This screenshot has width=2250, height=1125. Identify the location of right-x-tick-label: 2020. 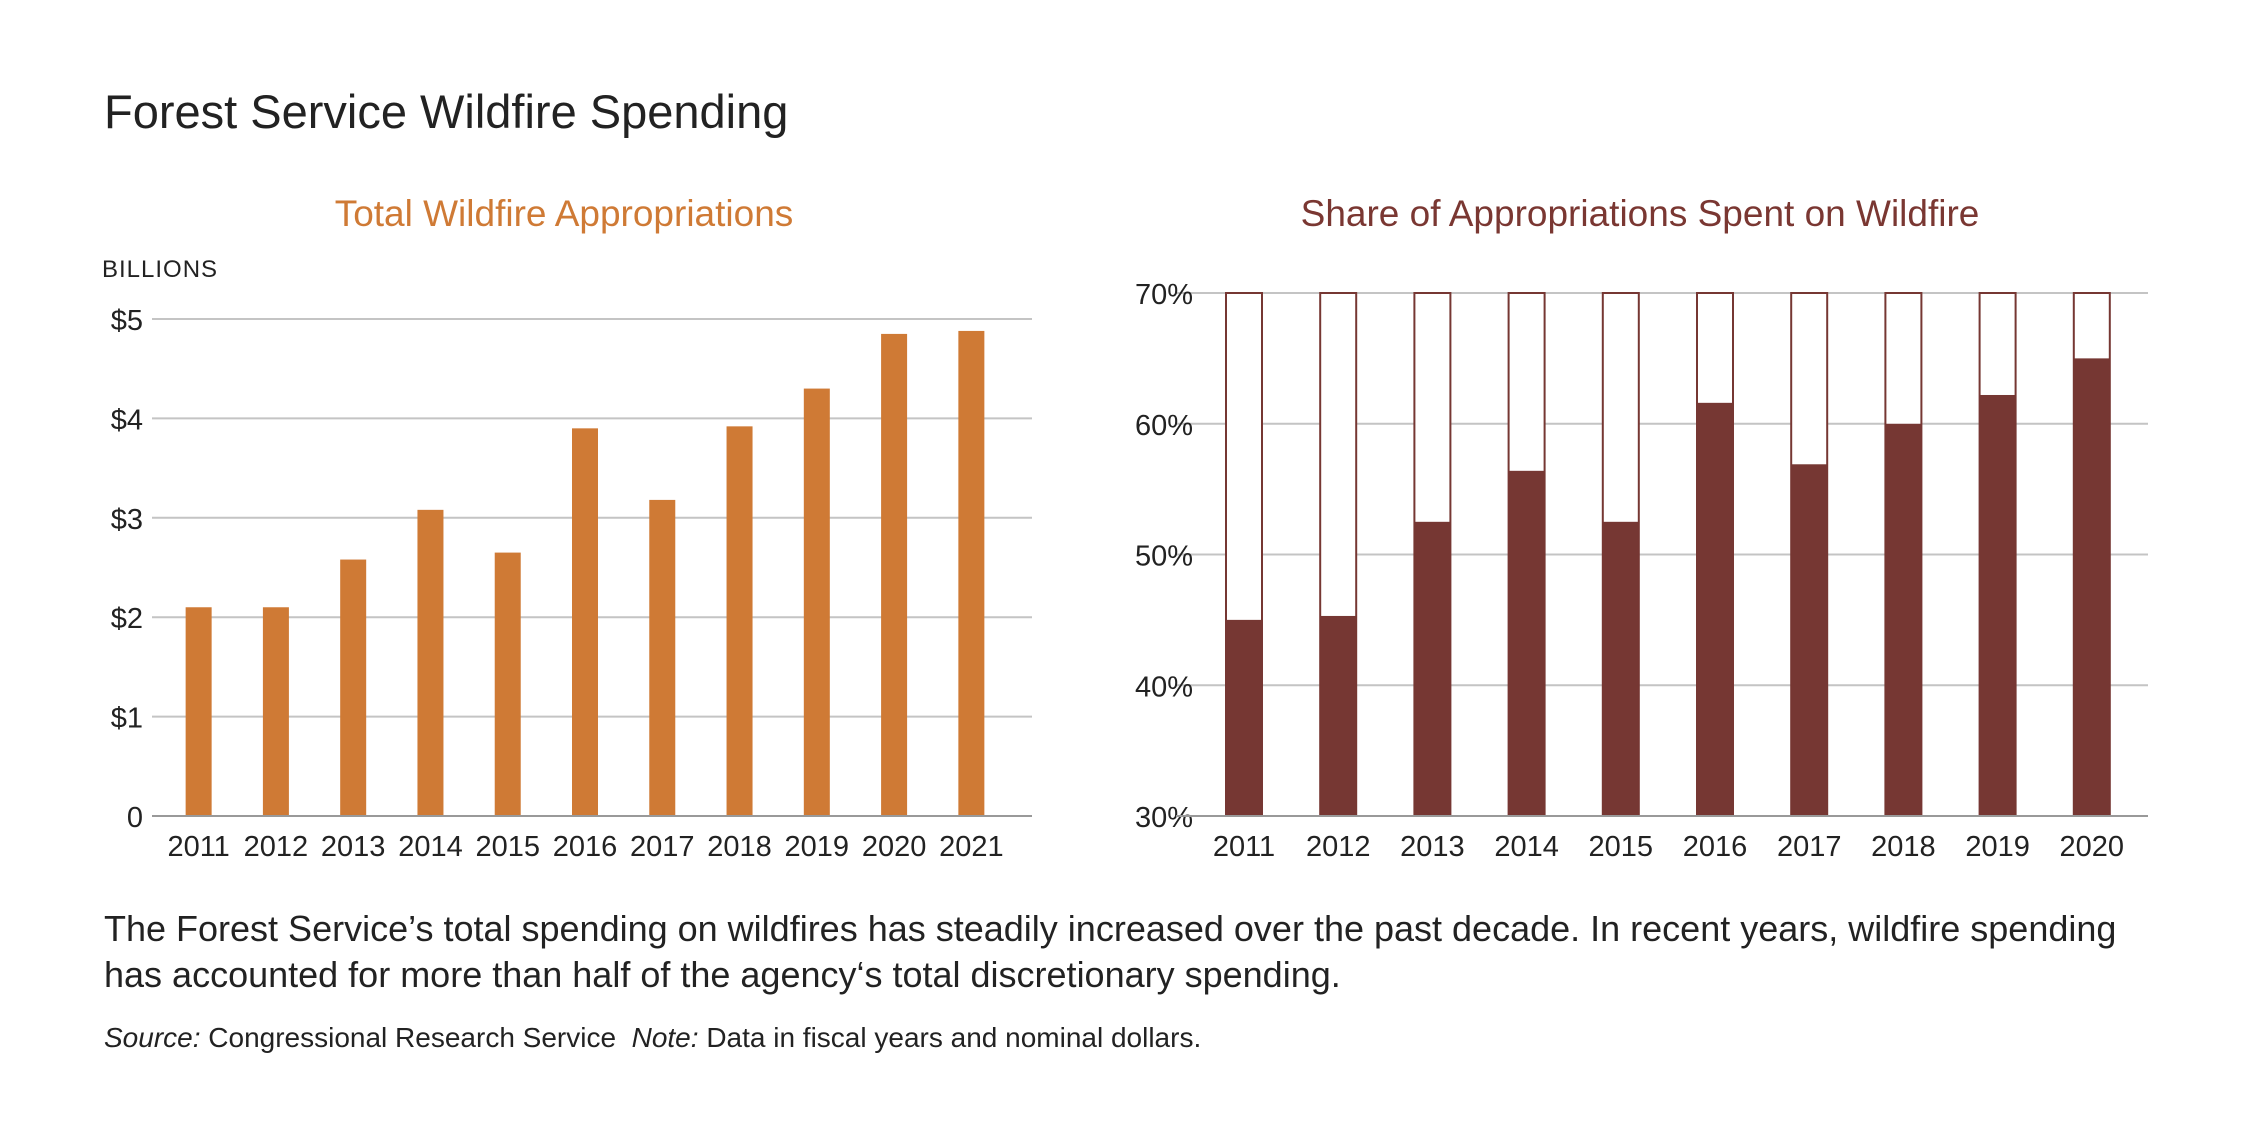
(2092, 847).